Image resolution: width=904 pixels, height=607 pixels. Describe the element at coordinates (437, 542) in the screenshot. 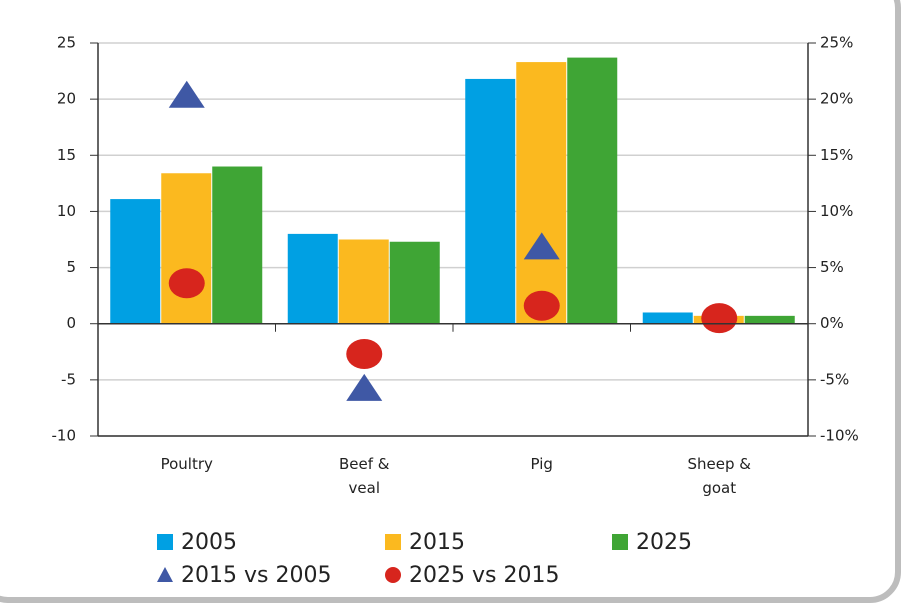

I see `legend-label: 2015` at that location.